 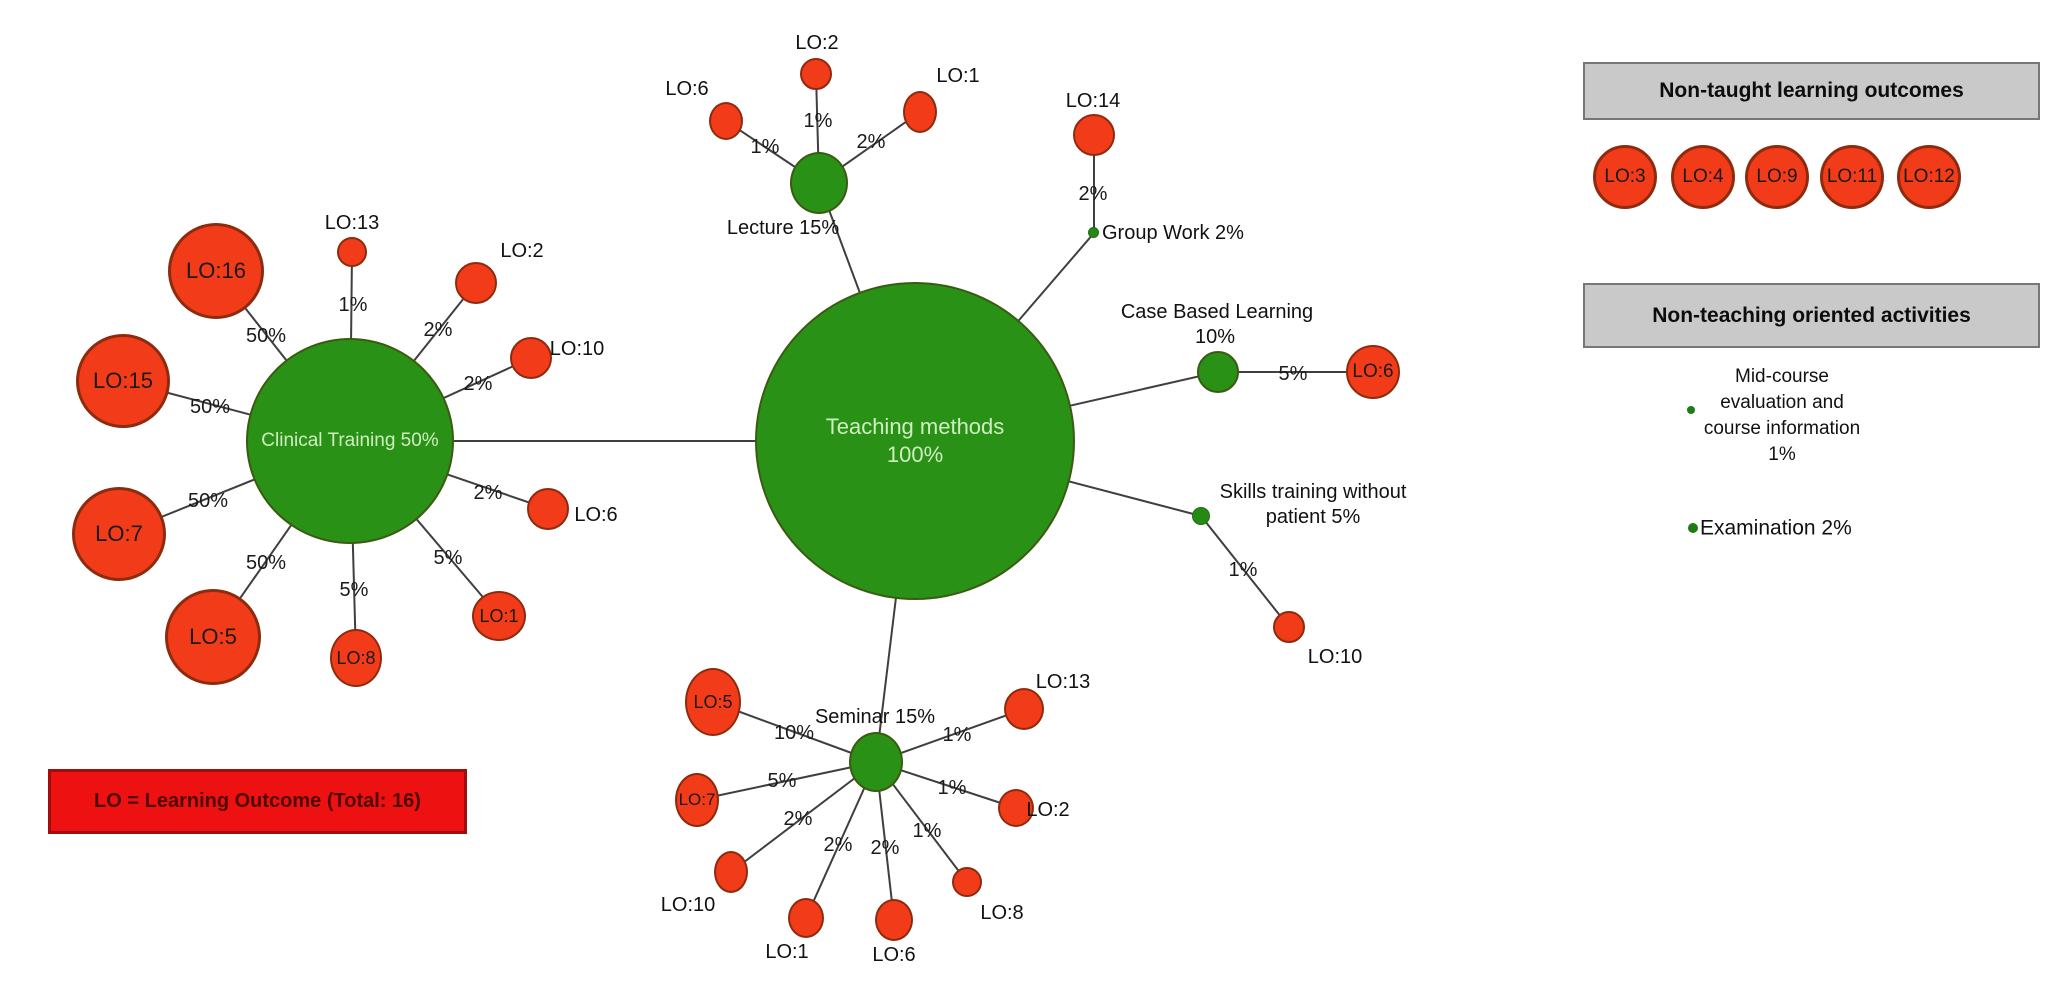 I want to click on non-taught-panel-header: Non-taught learning outcomes, so click(x=1811, y=91).